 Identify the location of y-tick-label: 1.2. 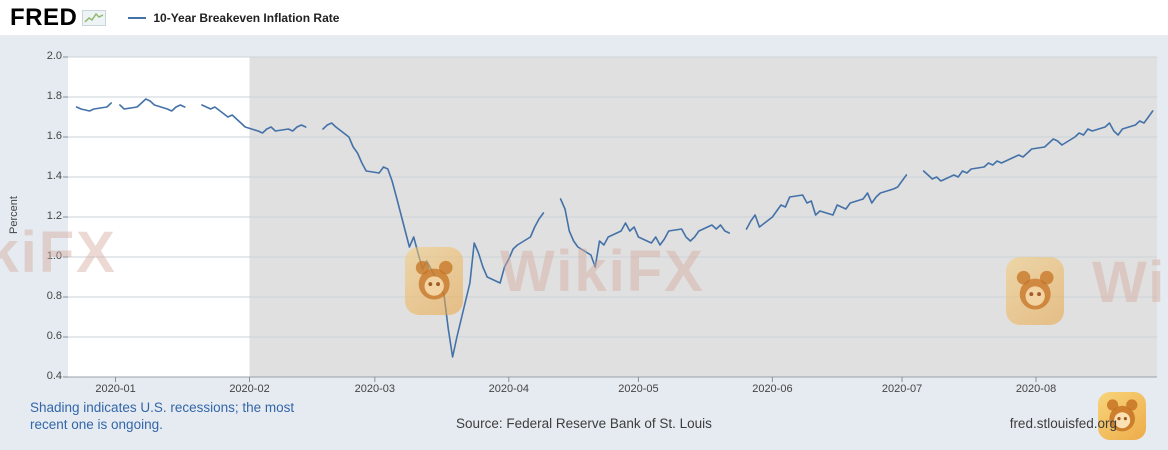
(54, 216).